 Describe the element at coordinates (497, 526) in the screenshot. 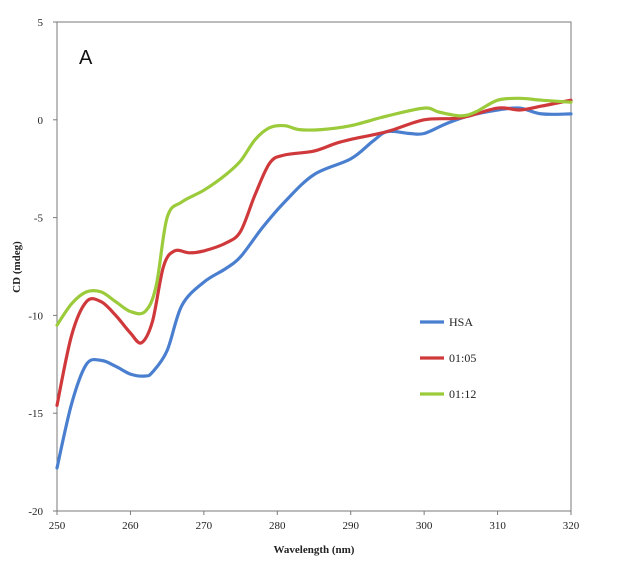

I see `x-tick-label: 310` at that location.